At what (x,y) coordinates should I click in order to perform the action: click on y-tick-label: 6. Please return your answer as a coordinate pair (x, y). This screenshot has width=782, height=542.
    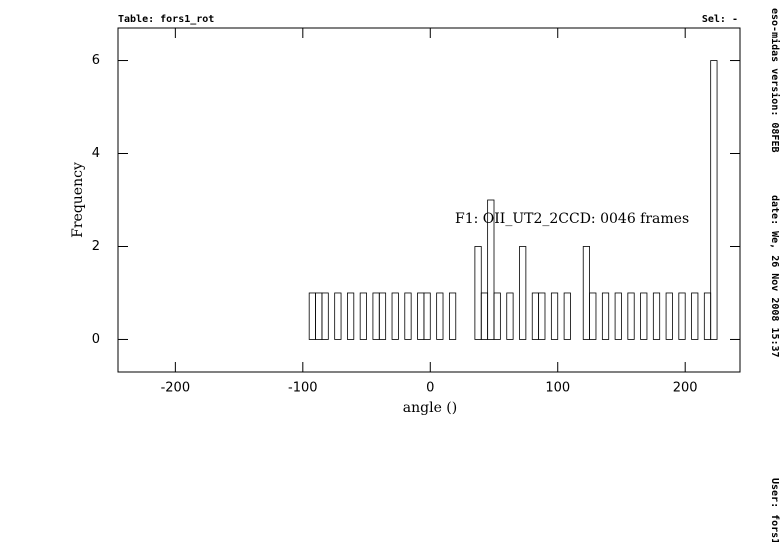
    Looking at the image, I should click on (96, 60).